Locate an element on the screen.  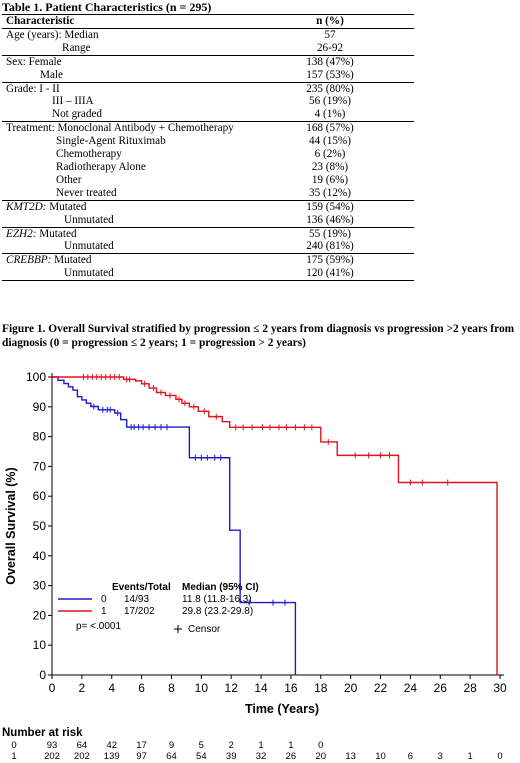
table-row: Sex: Female 138 (47%) is located at coordinates (208, 61).